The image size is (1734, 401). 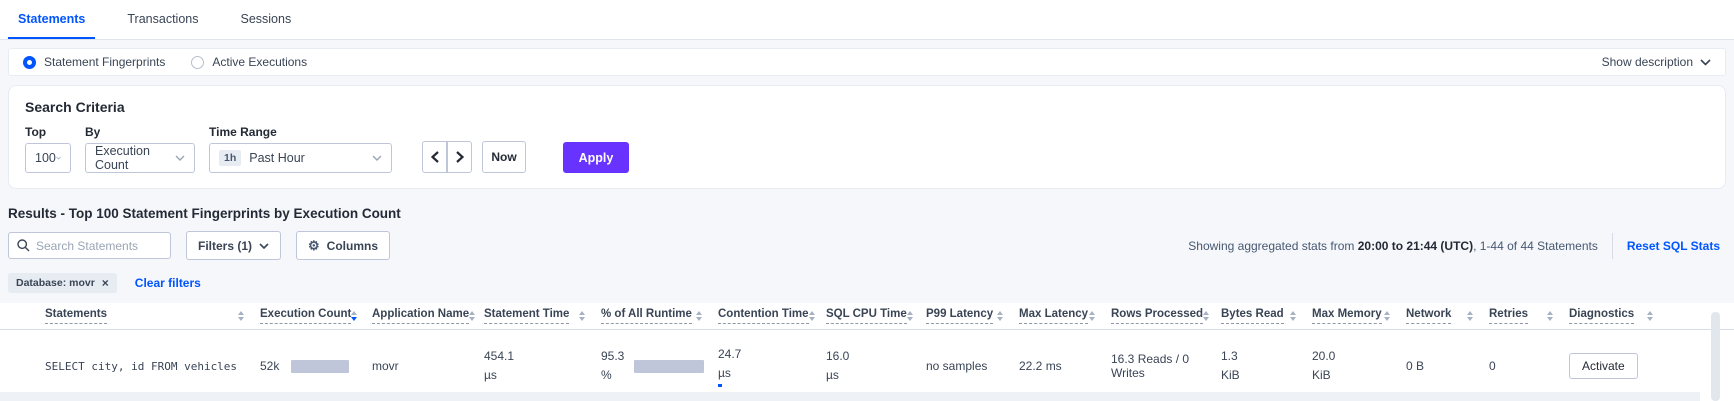 I want to click on time-range-field: Time Range 1h Past Hour, so click(x=300, y=149).